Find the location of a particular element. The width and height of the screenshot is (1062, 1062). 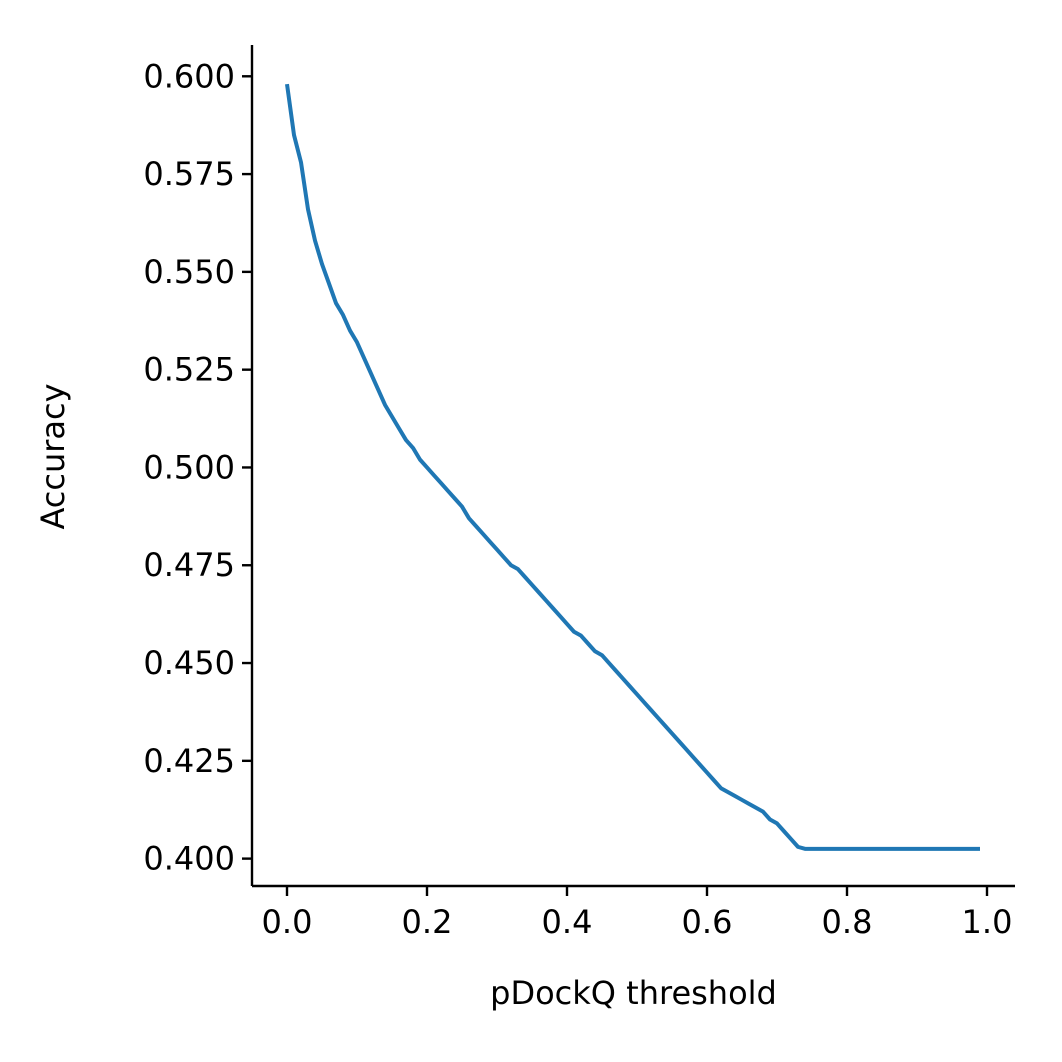

x-tick-label: 0.6 is located at coordinates (707, 922).